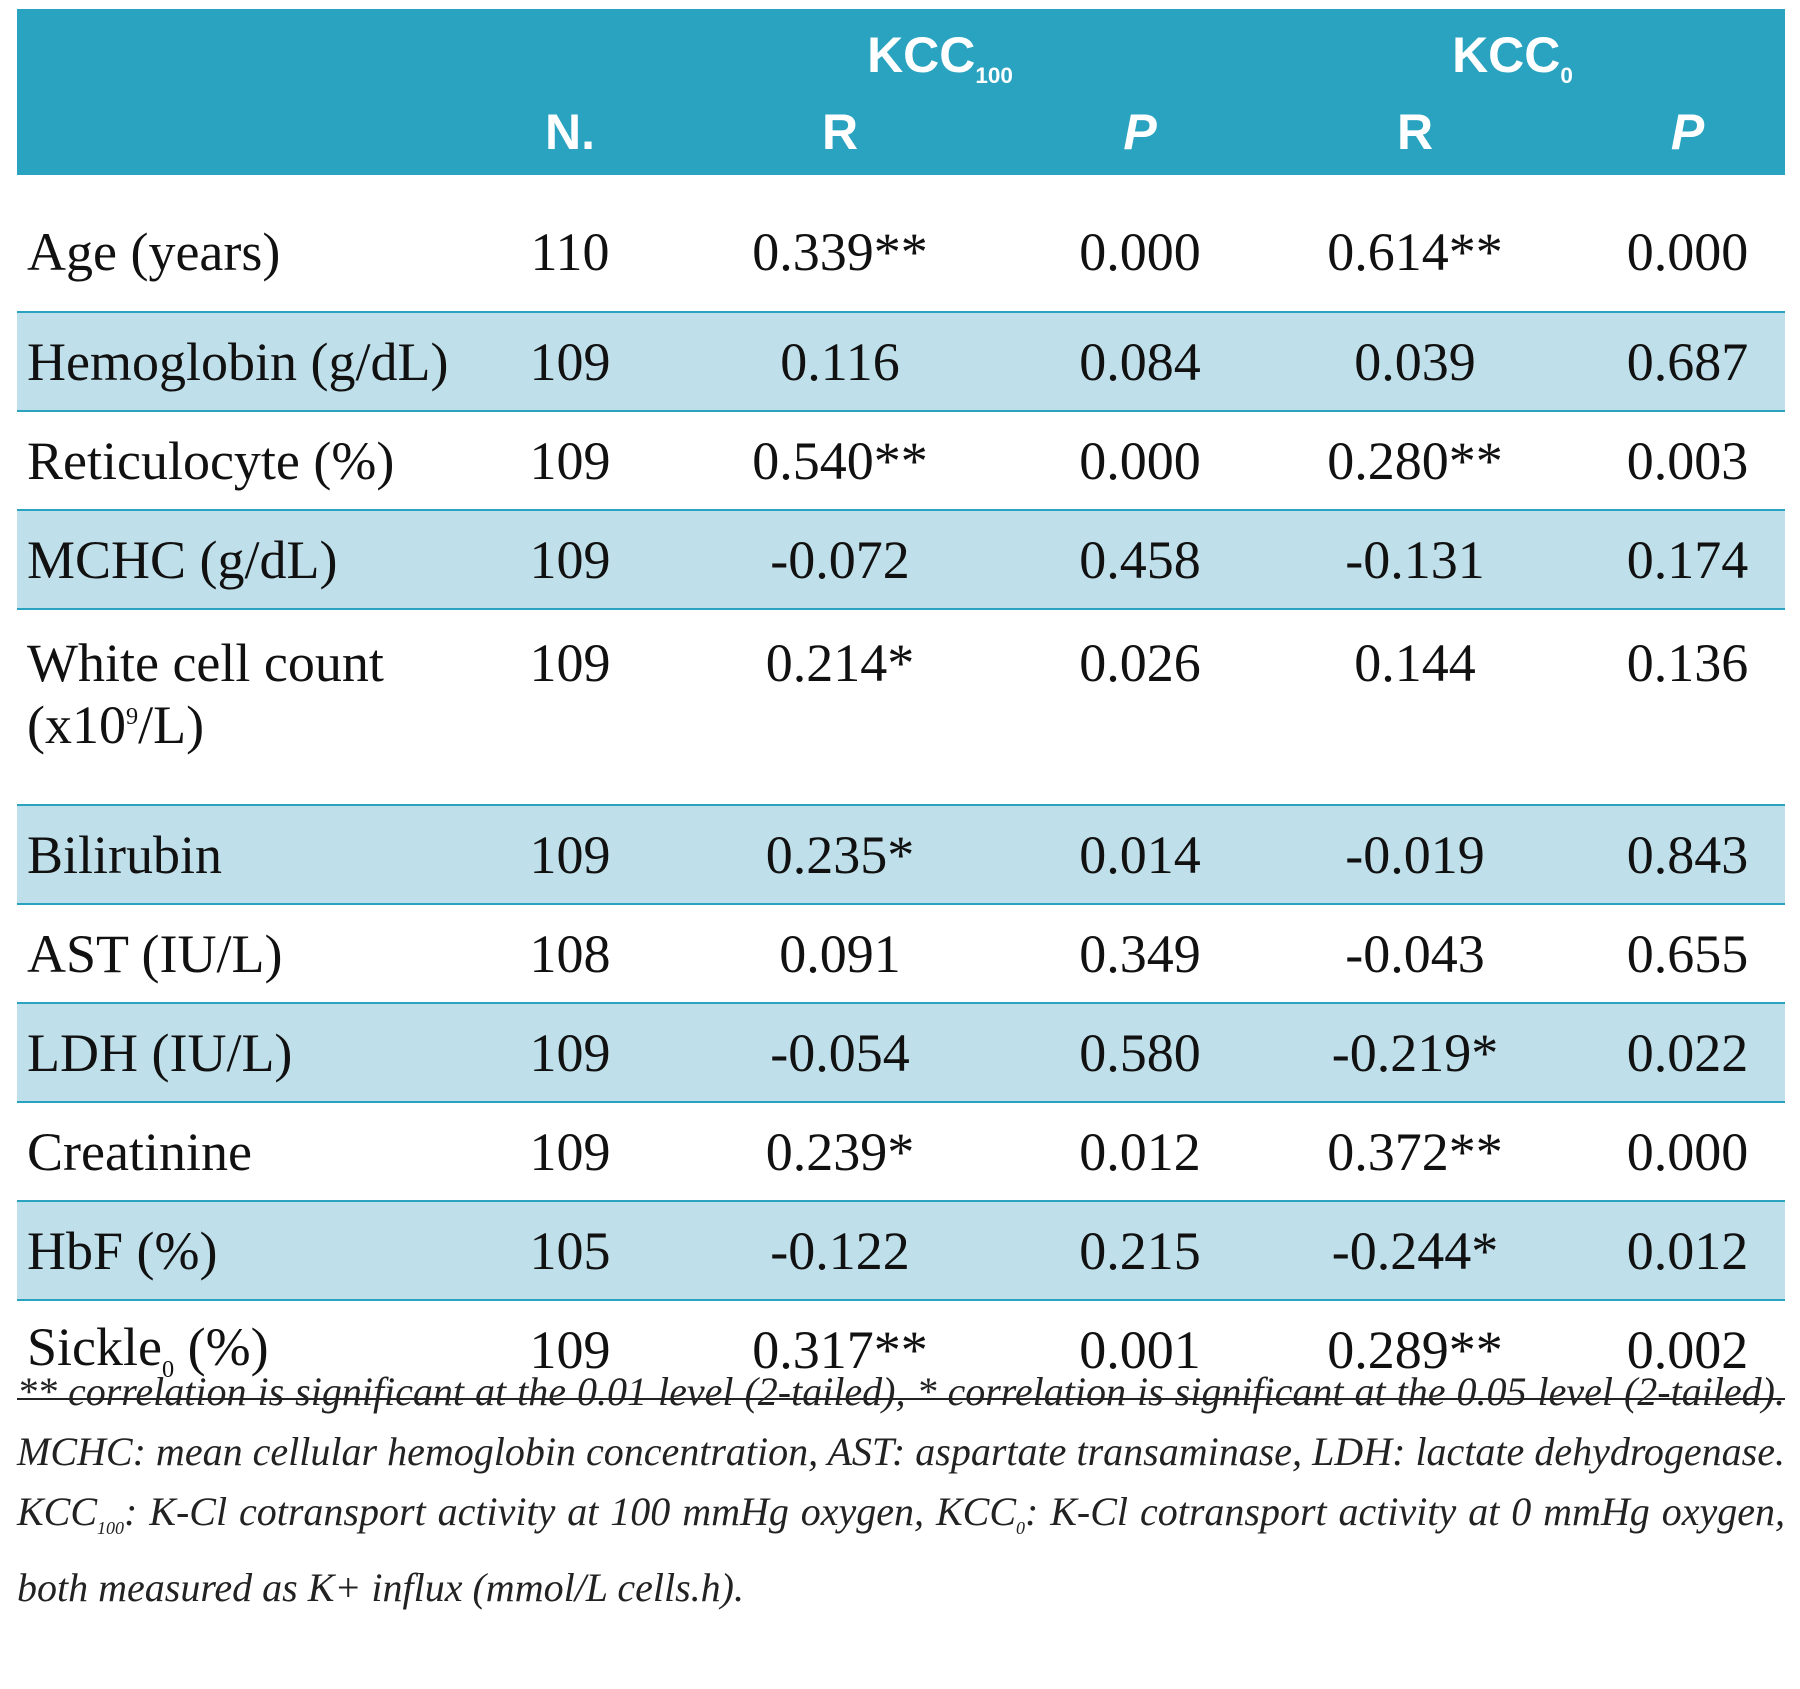  I want to click on row-label: Hemoglobin (g/dL), so click(258, 361).